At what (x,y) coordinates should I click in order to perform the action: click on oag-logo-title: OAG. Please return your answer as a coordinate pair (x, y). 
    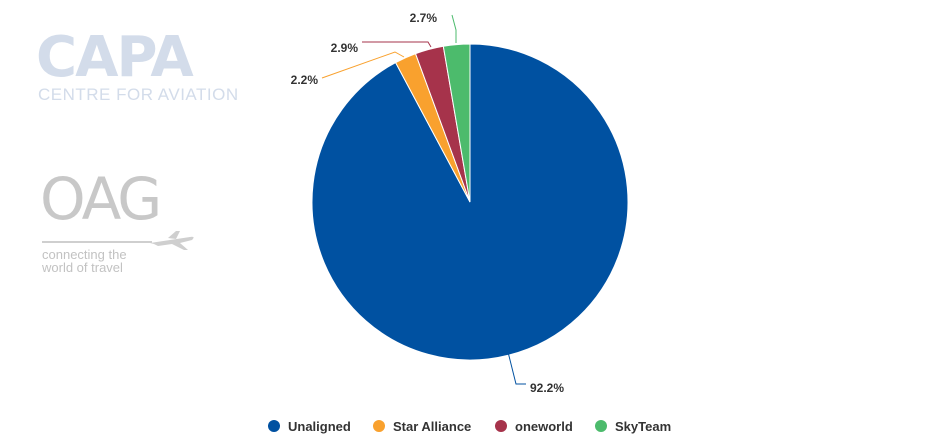
    Looking at the image, I should click on (101, 199).